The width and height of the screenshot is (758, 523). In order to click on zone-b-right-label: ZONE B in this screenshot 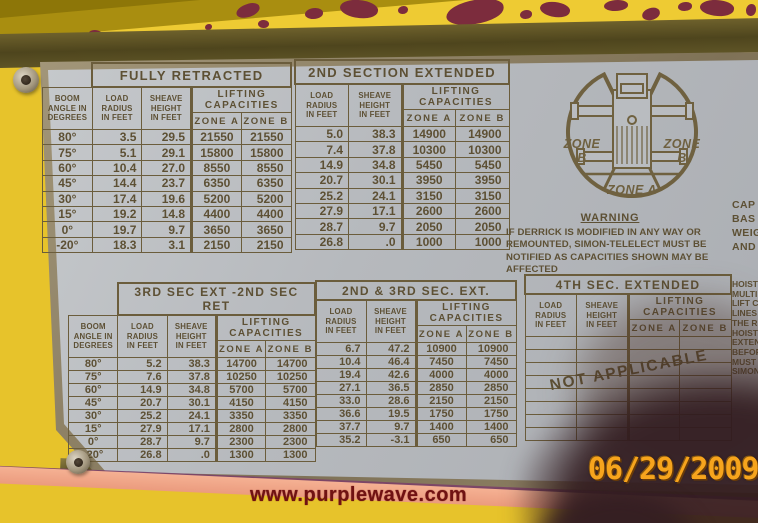, I will do `click(682, 151)`.